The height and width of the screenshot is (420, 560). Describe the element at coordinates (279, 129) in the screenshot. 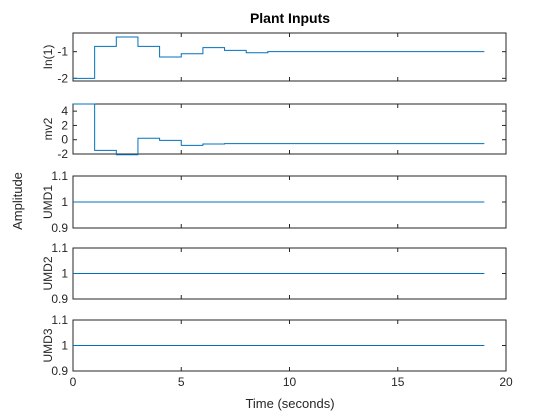

I see `series-line-mv2` at that location.